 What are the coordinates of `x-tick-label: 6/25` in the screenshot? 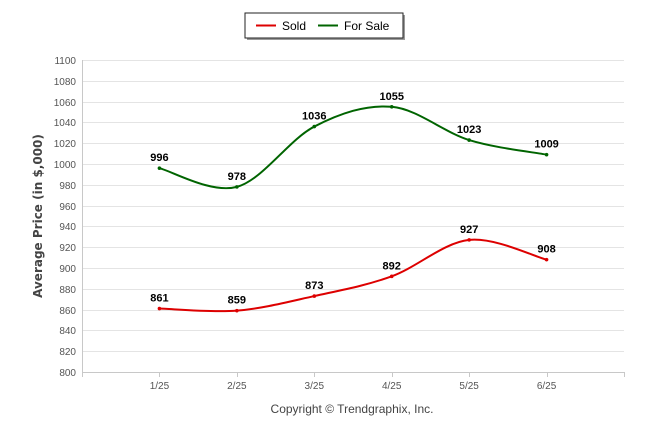 It's located at (547, 386).